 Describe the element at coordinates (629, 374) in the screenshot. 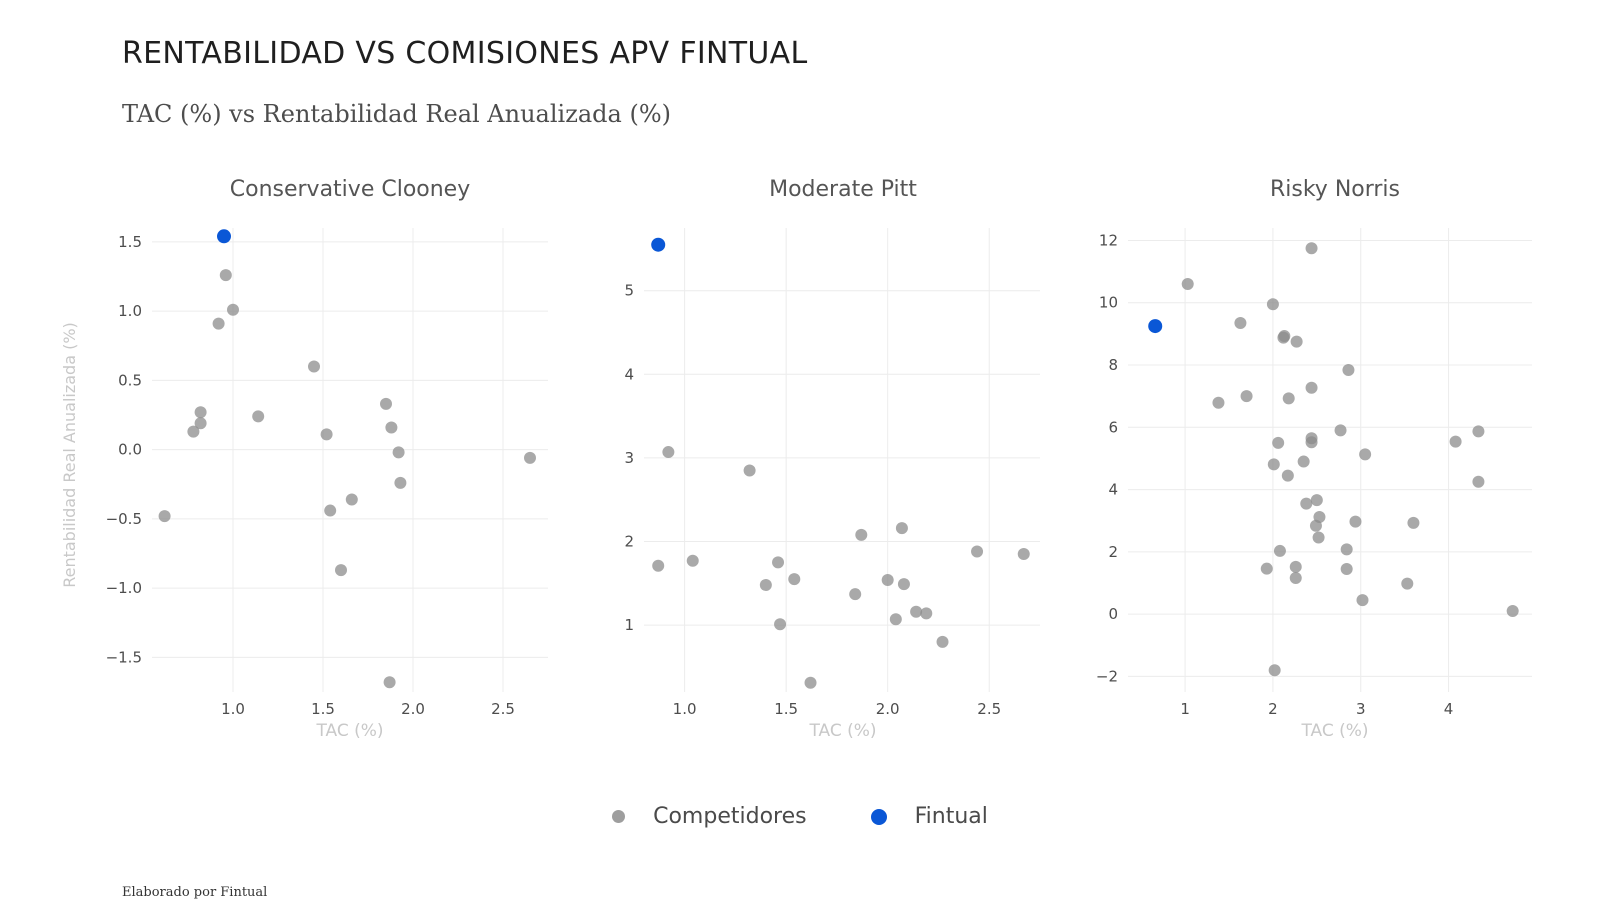

I see `moderate-pitt-y-tick-label: 4` at that location.